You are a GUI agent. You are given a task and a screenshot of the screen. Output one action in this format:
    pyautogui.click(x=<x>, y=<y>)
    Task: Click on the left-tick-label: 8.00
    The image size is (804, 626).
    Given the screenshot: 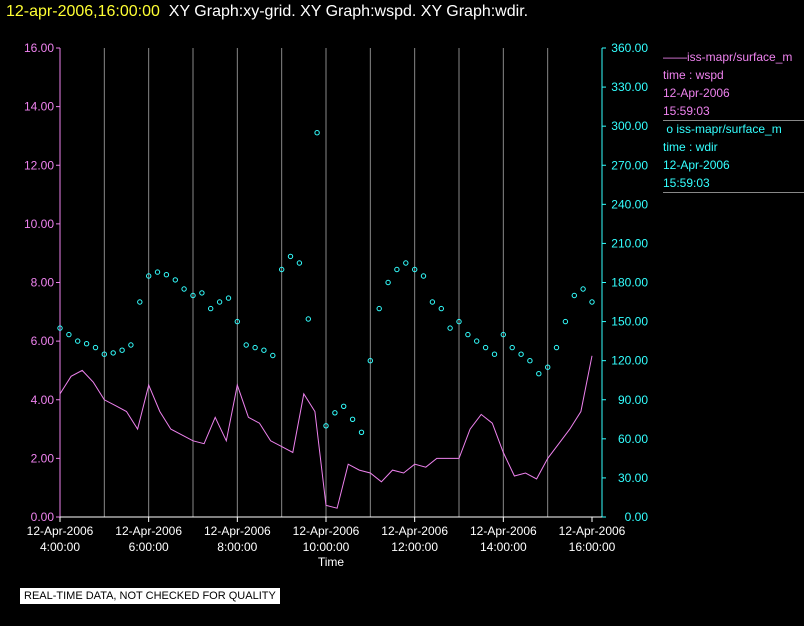 What is the action you would take?
    pyautogui.click(x=43, y=283)
    